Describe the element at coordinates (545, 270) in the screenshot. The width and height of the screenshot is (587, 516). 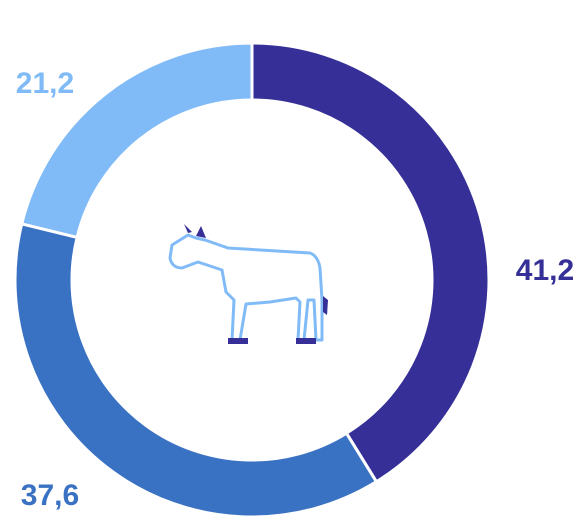
I see `data-label: 41,2` at that location.